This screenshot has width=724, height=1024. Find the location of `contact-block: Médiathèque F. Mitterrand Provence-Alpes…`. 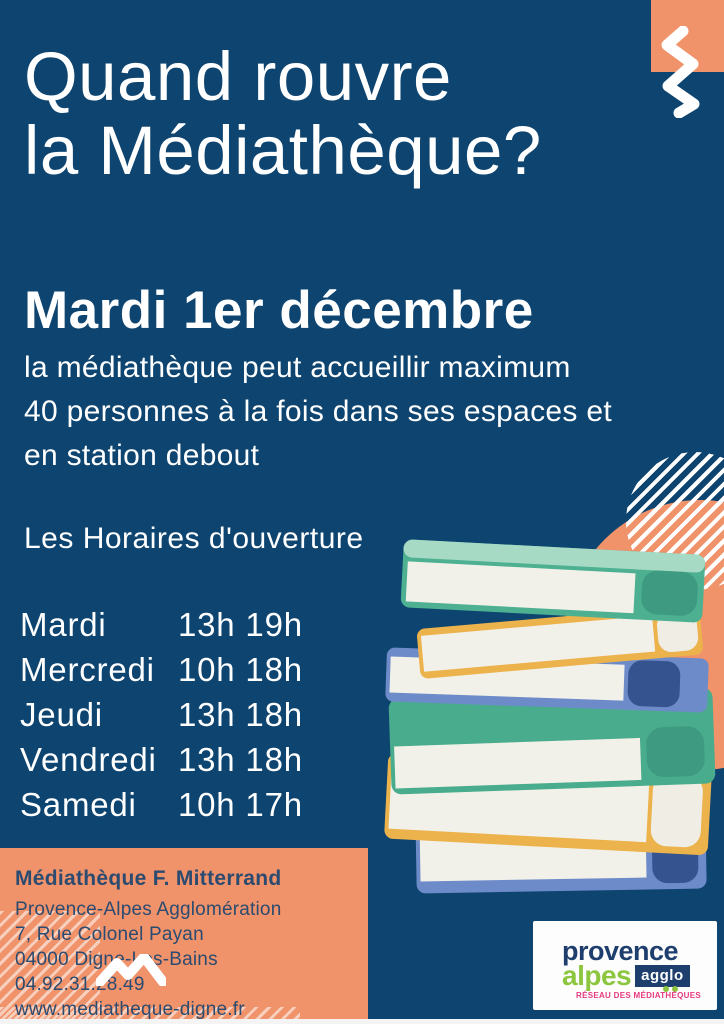

contact-block: Médiathèque F. Mitterrand Provence-Alpes… is located at coordinates (148, 944).